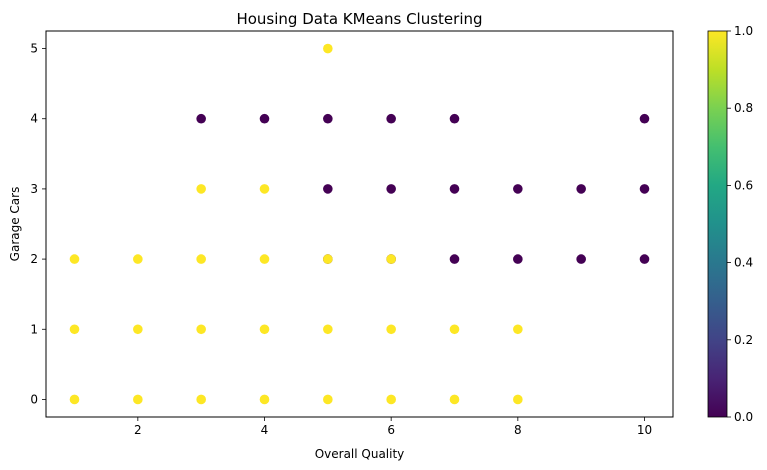 The height and width of the screenshot is (470, 767). What do you see at coordinates (743, 417) in the screenshot?
I see `colorbar-tick-label: 0.0` at bounding box center [743, 417].